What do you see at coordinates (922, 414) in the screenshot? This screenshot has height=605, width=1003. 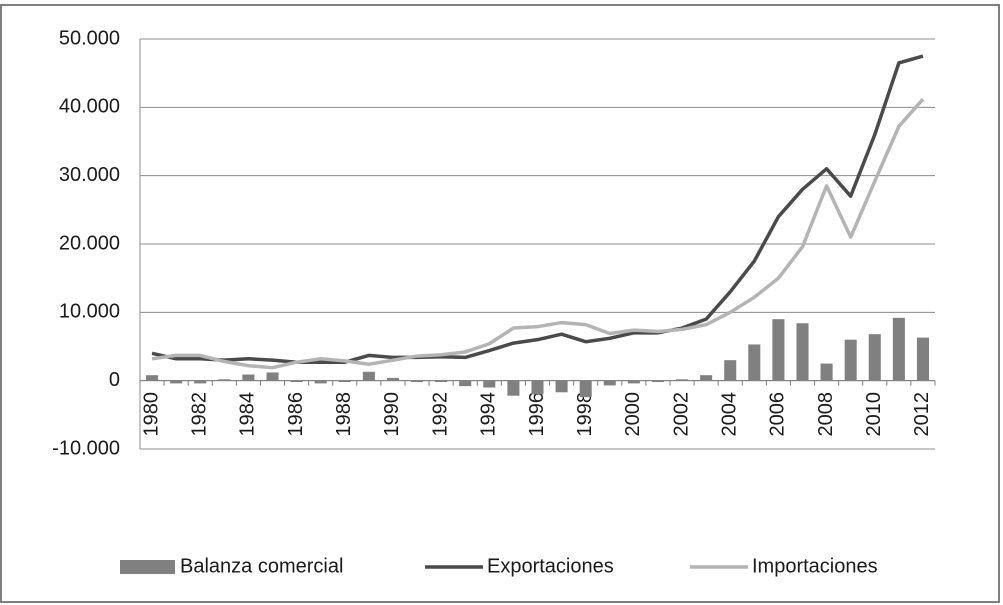 I see `x-tick-label: 2012` at bounding box center [922, 414].